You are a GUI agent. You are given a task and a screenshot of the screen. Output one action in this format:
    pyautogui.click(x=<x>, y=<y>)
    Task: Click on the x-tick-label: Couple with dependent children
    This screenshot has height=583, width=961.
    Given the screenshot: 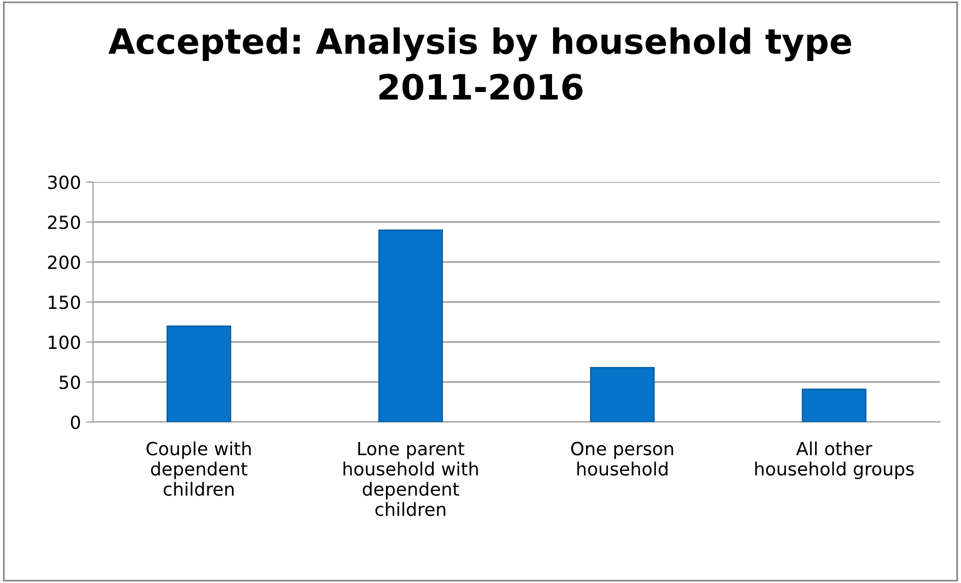 What is the action you would take?
    pyautogui.click(x=198, y=468)
    